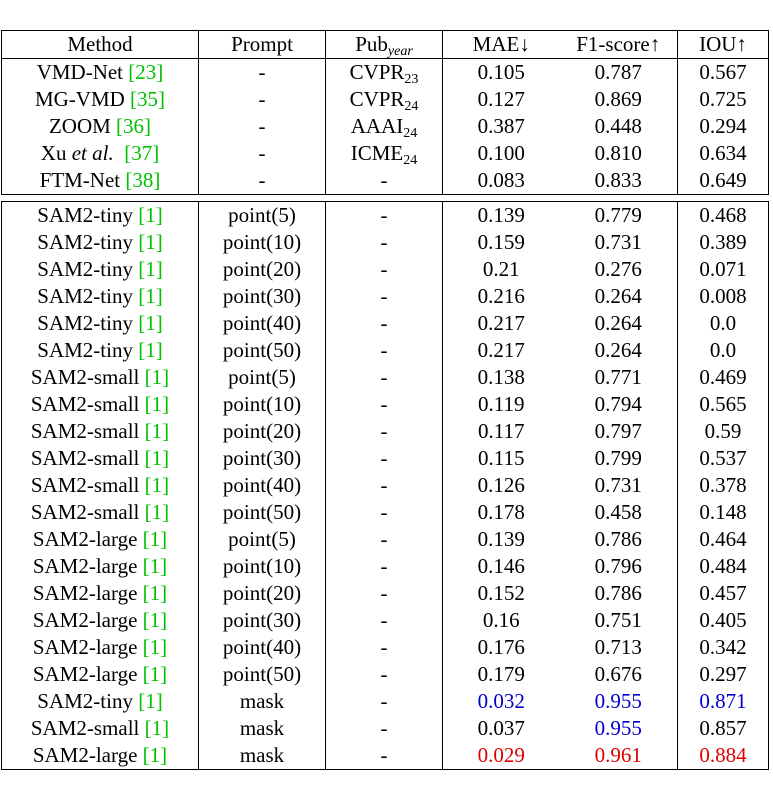 Image resolution: width=773 pixels, height=801 pixels. What do you see at coordinates (501, 647) in the screenshot?
I see `mae-cell: 0.176` at bounding box center [501, 647].